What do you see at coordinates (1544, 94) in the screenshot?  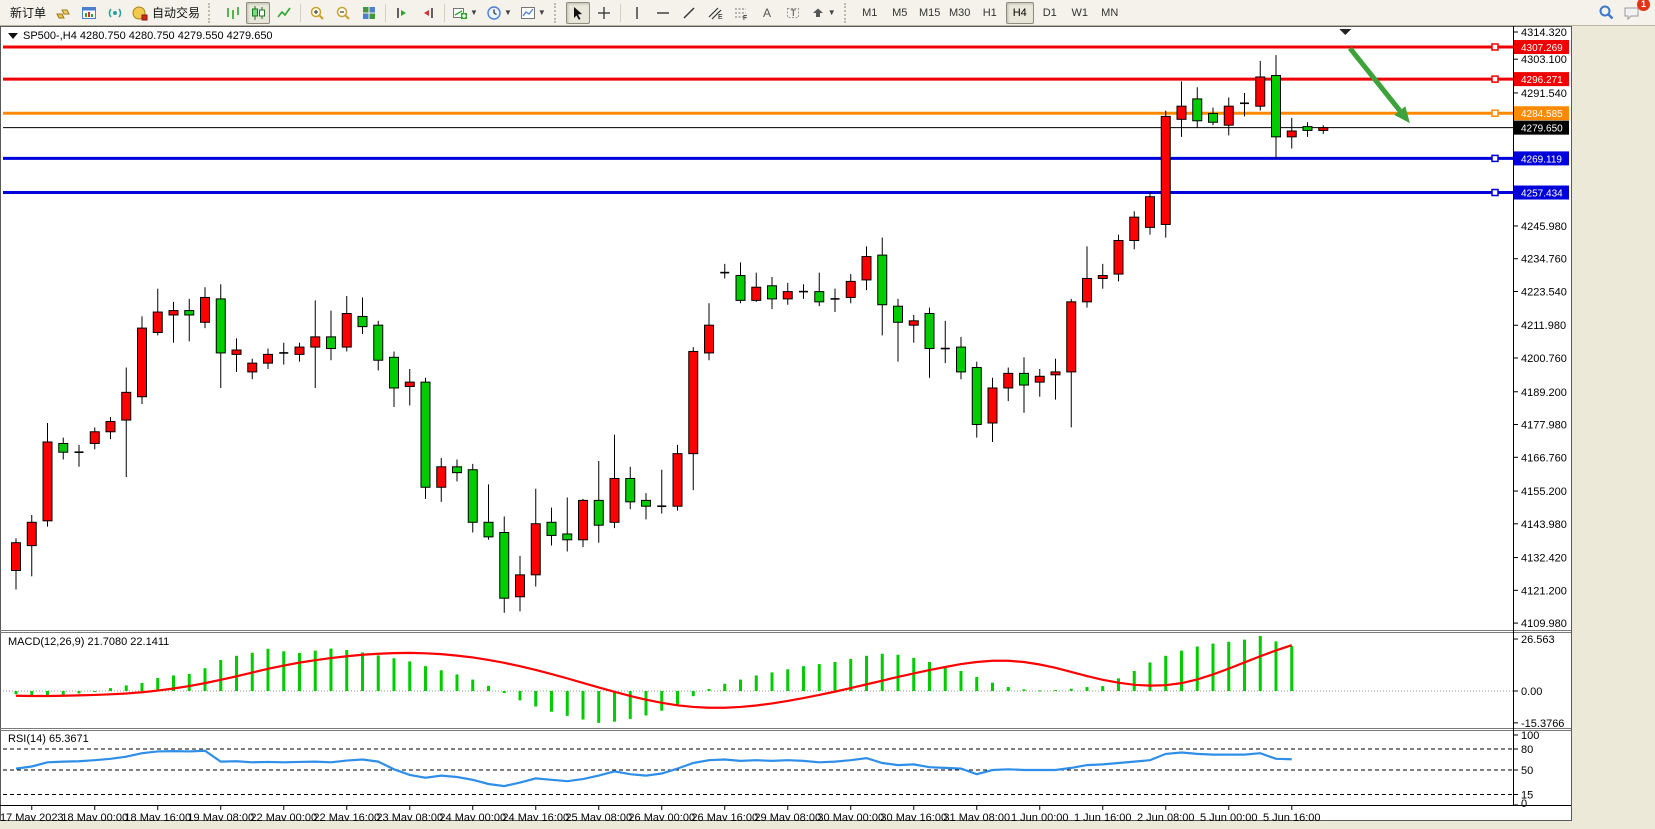 I see `price-axis-tick-label: 4291.540` at bounding box center [1544, 94].